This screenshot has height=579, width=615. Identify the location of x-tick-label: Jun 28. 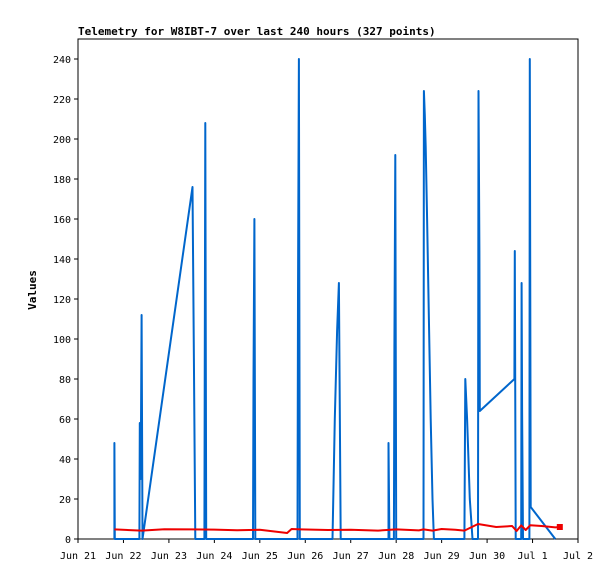
(396, 556).